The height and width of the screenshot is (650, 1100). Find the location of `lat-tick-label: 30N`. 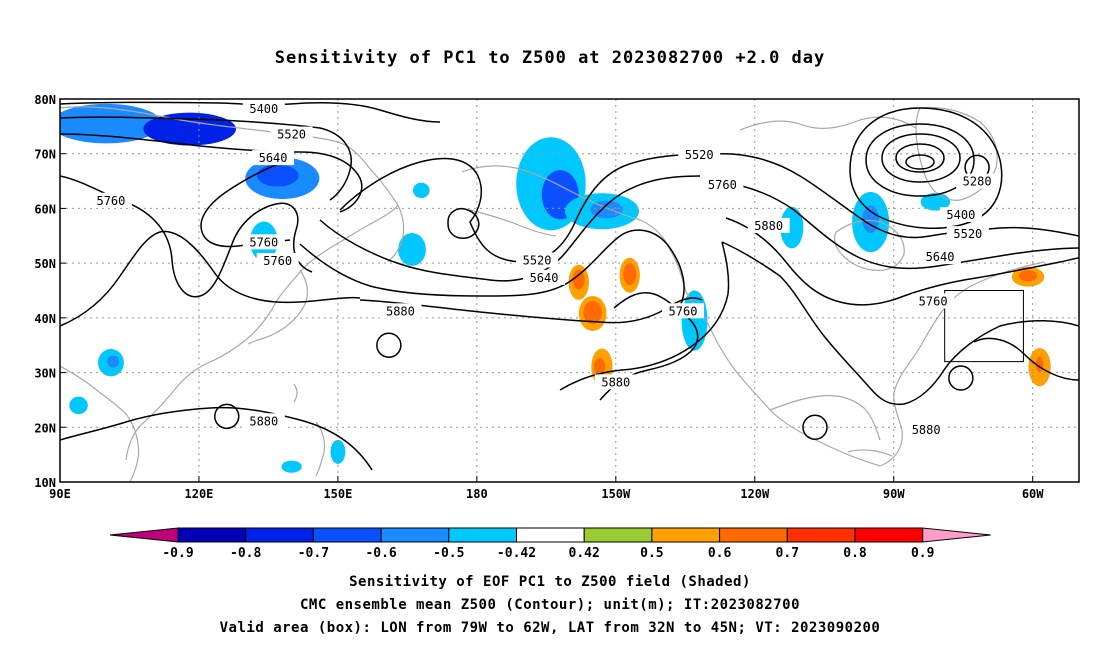

lat-tick-label: 30N is located at coordinates (45, 374).